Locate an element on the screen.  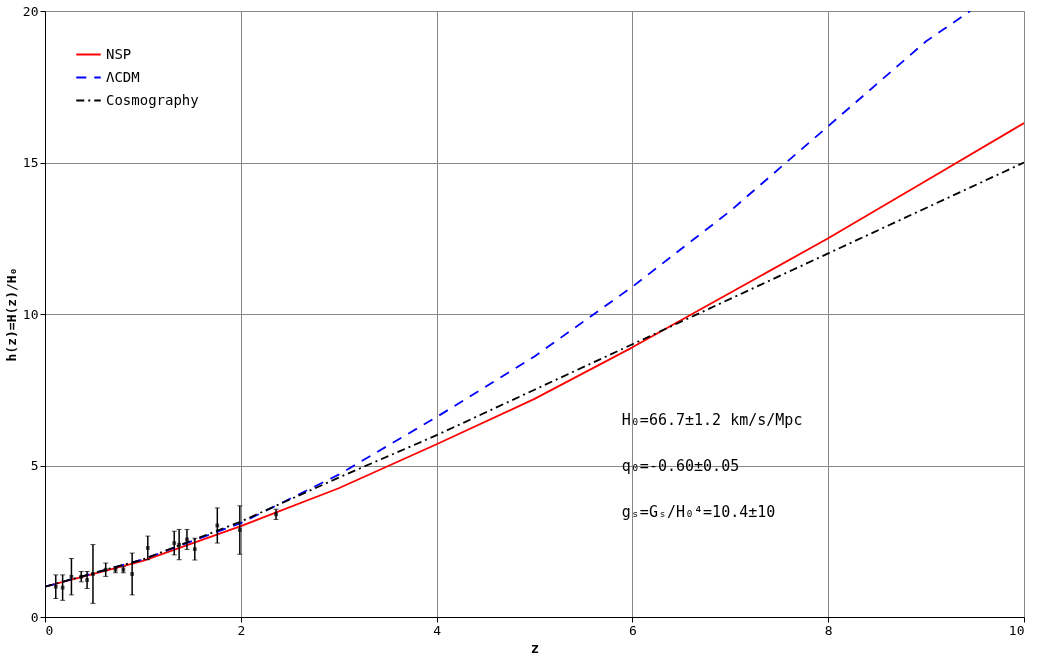
annotation: gₛ=Gₛ/H₀⁴=10.4±10 is located at coordinates (698, 512).